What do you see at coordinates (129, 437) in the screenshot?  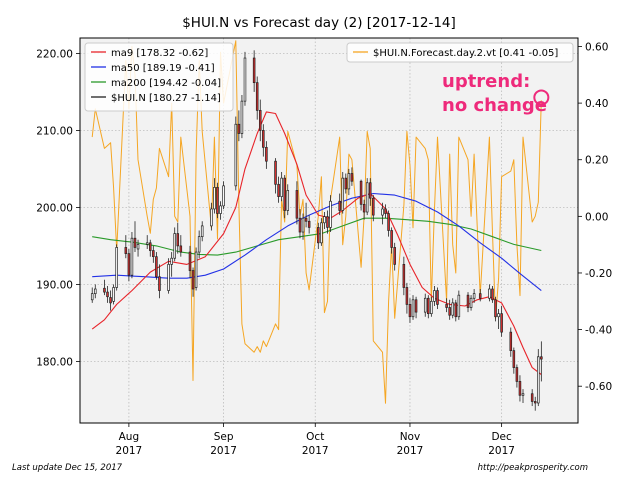 I see `x-tick-label: Aug` at bounding box center [129, 437].